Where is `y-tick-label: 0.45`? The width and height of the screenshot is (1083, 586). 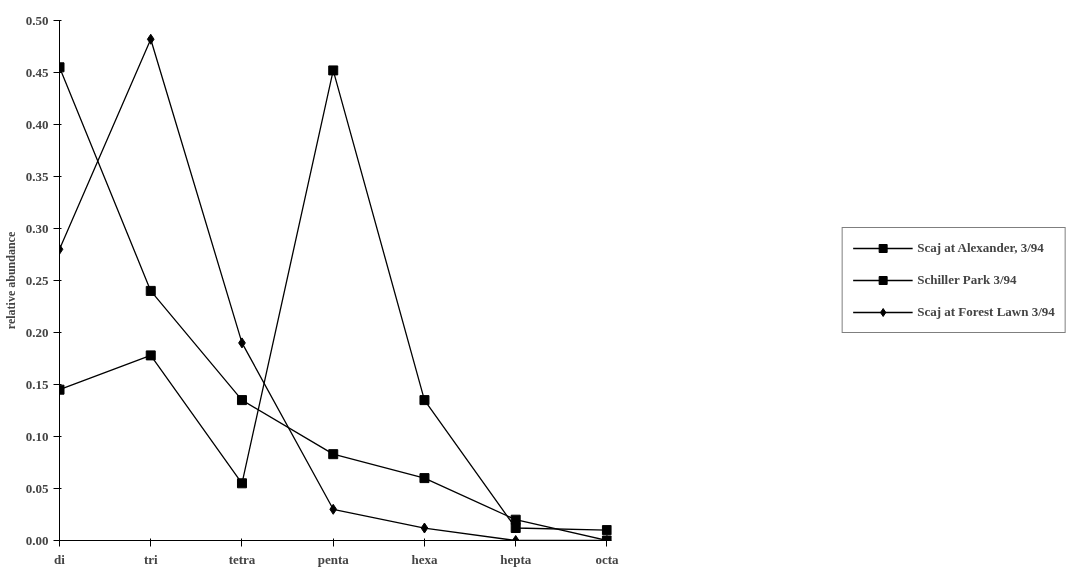
y-tick-label: 0.45 is located at coordinates (37, 72).